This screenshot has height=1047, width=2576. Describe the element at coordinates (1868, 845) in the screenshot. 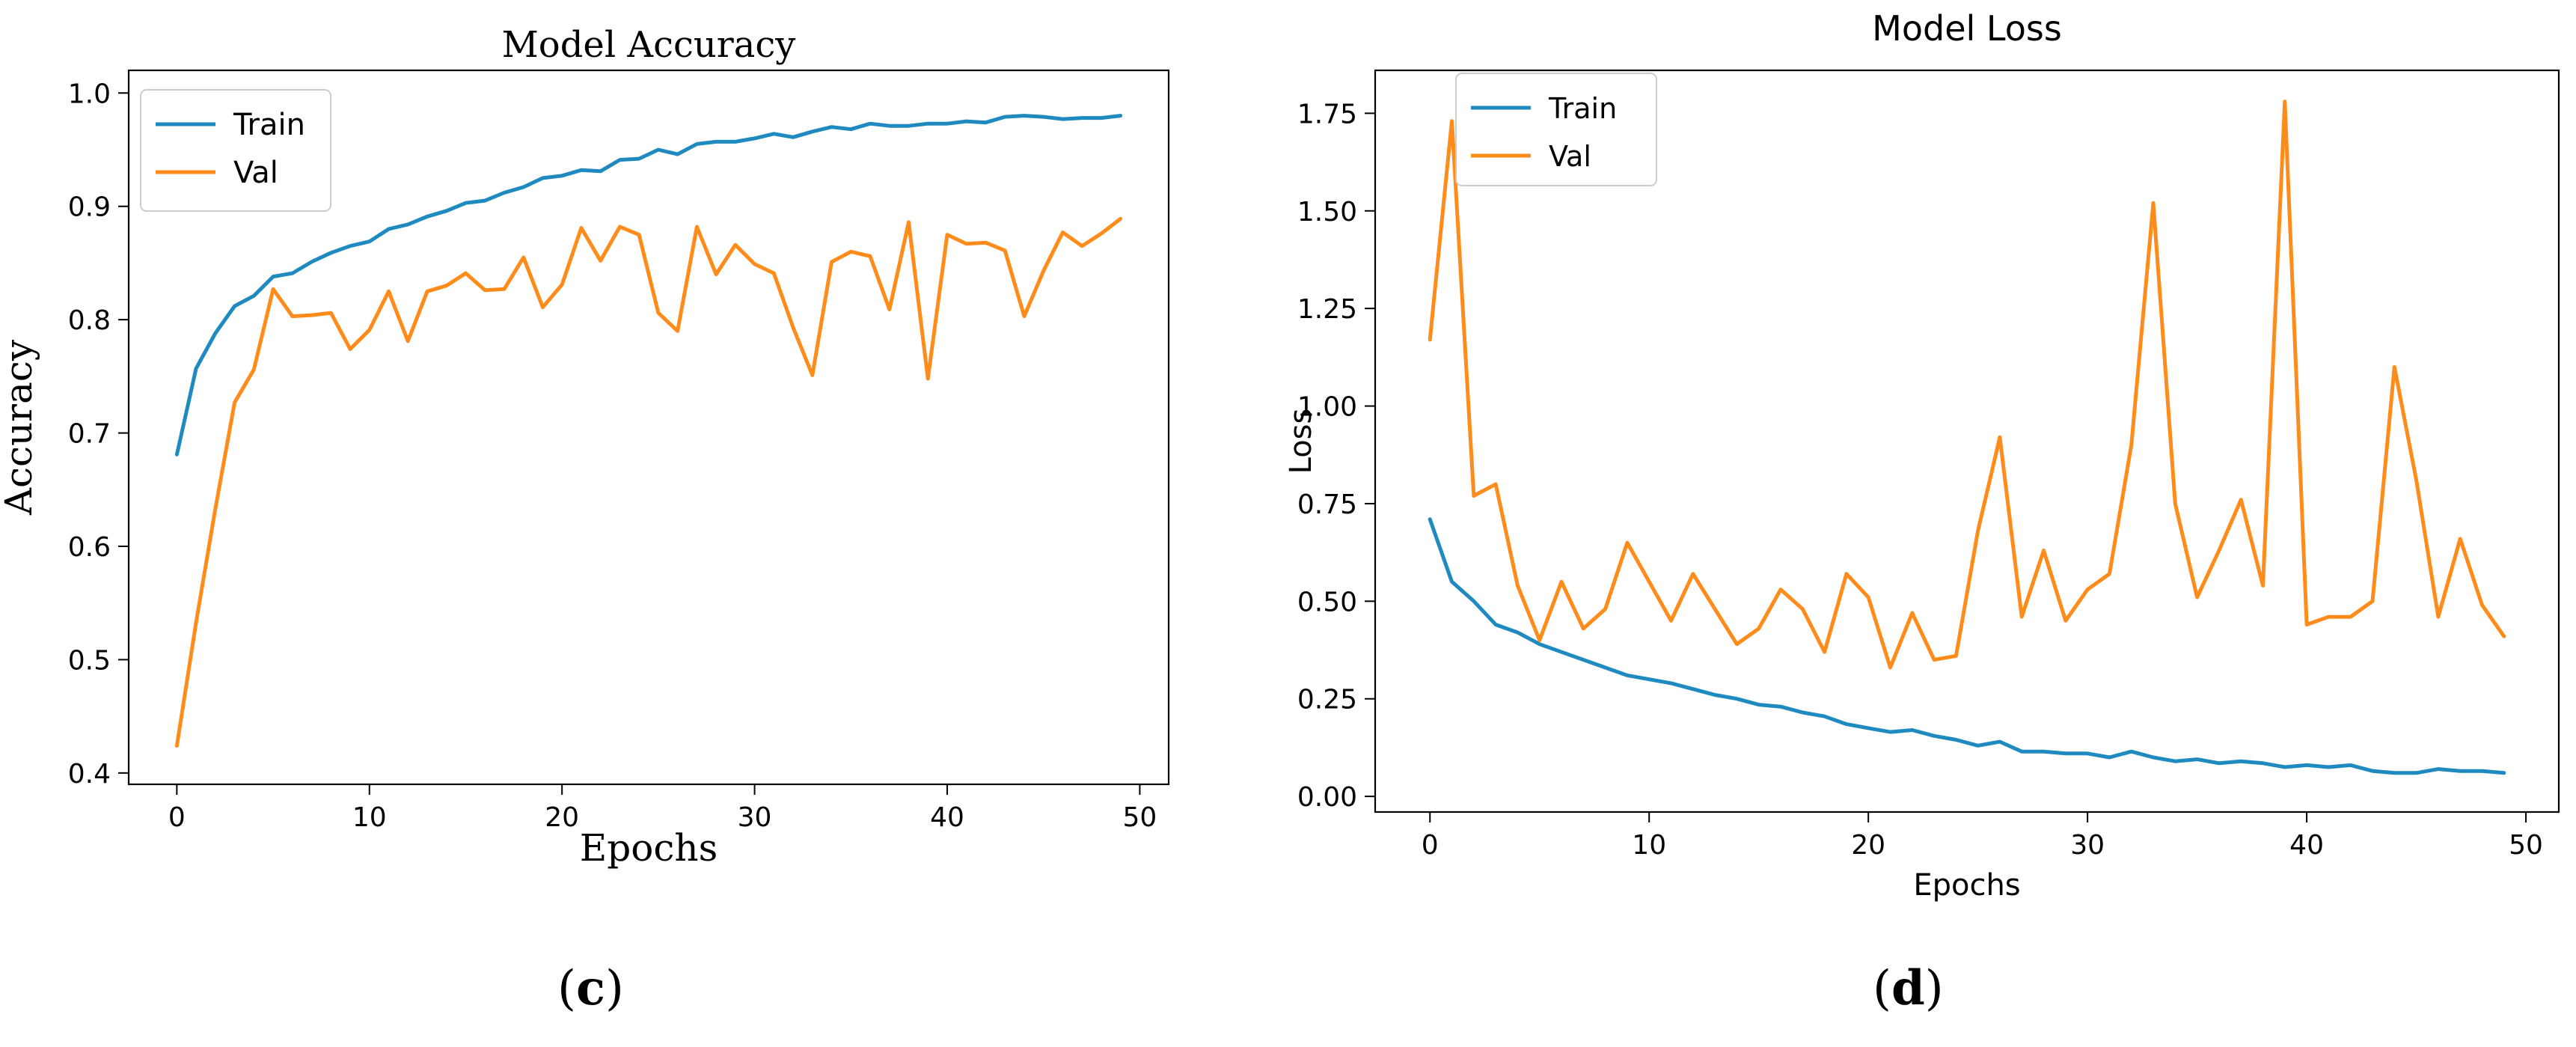

I see `loss-x-tick-label: 20` at that location.